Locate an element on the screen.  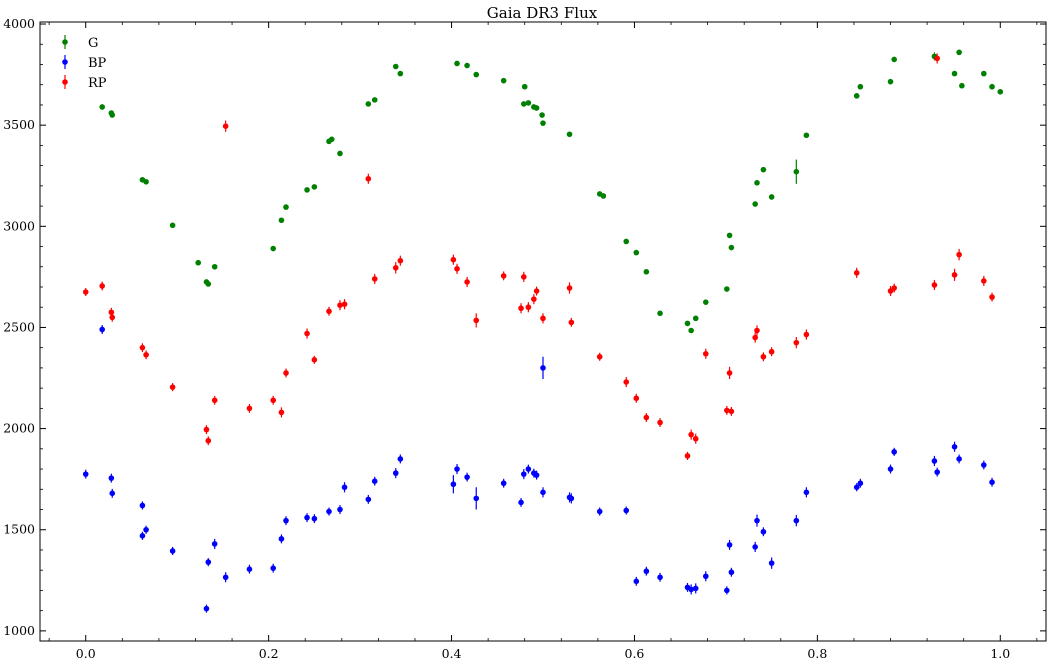
y-tick-label: 1000 is located at coordinates (19, 630).